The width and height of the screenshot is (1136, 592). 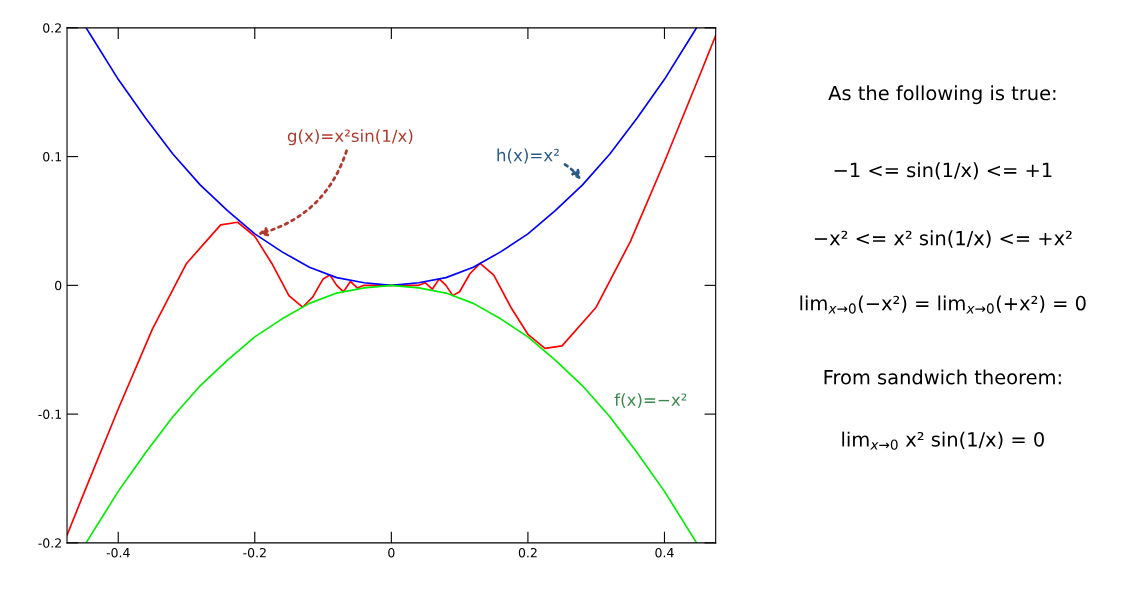 I want to click on y-tick-label: 0.2, so click(x=52, y=28).